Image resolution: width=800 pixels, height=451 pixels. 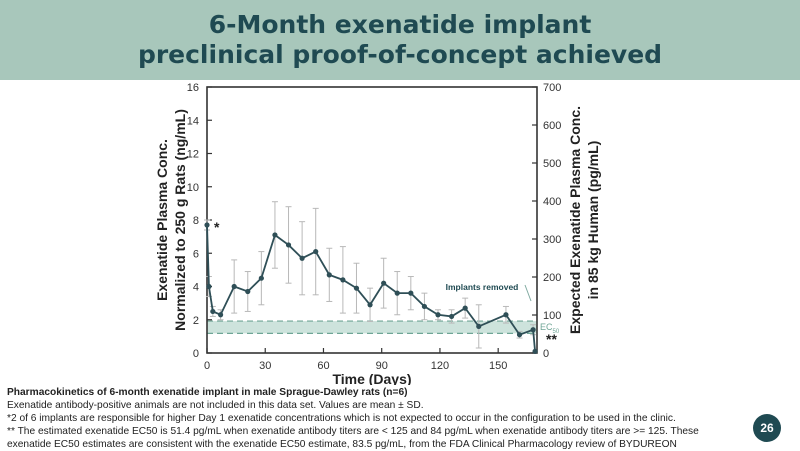 What do you see at coordinates (551, 339) in the screenshot?
I see `end-double-asterisk: **` at bounding box center [551, 339].